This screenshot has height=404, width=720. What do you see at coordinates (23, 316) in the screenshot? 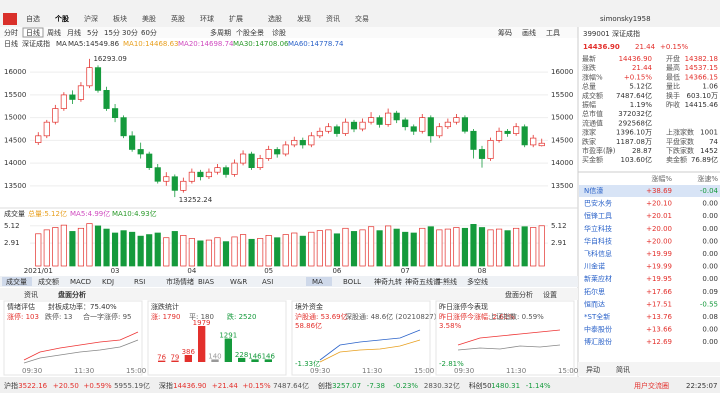
I see `stat: 涨停: 103` at bounding box center [23, 316].